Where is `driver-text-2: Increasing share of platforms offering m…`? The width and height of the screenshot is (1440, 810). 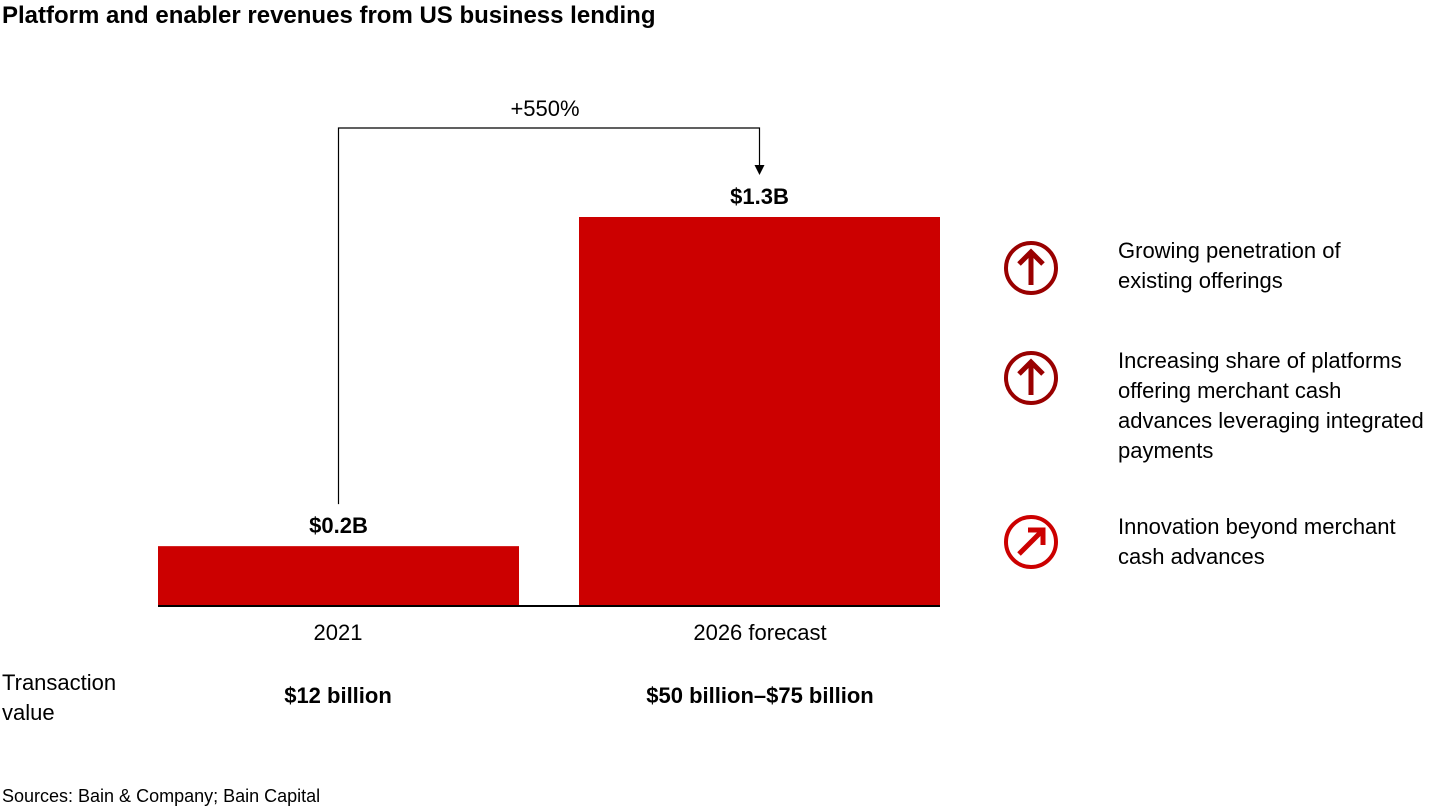 driver-text-2: Increasing share of platforms offering m… is located at coordinates (1271, 405).